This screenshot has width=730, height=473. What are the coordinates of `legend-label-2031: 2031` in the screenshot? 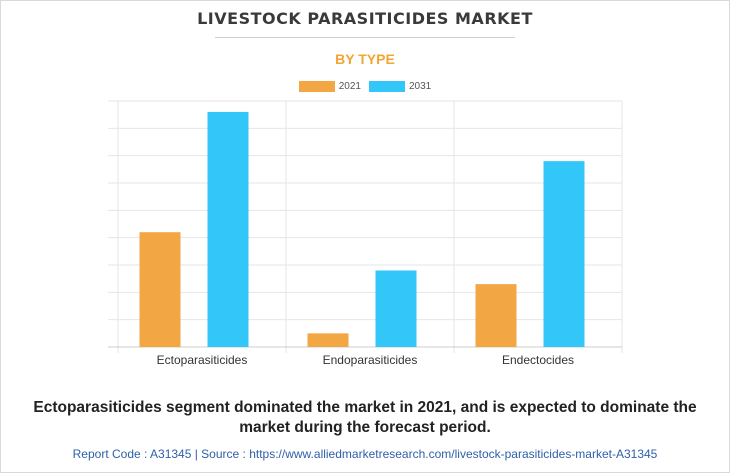 It's located at (420, 86).